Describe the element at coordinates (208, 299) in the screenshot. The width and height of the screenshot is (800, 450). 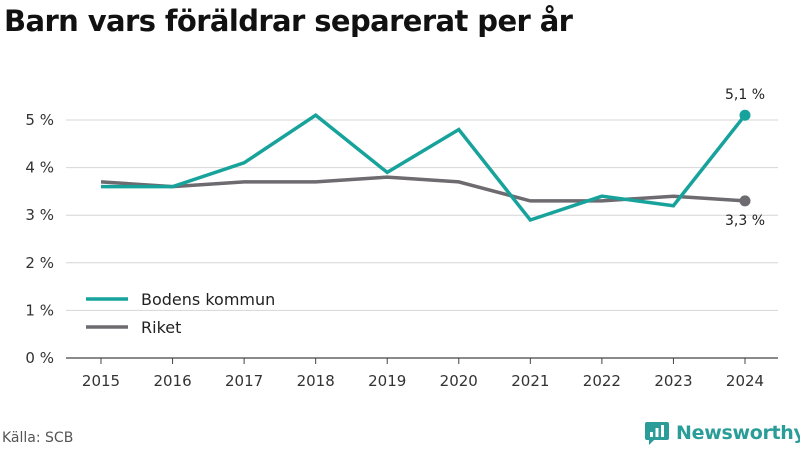
I see `legend-label: Bodens kommun` at that location.